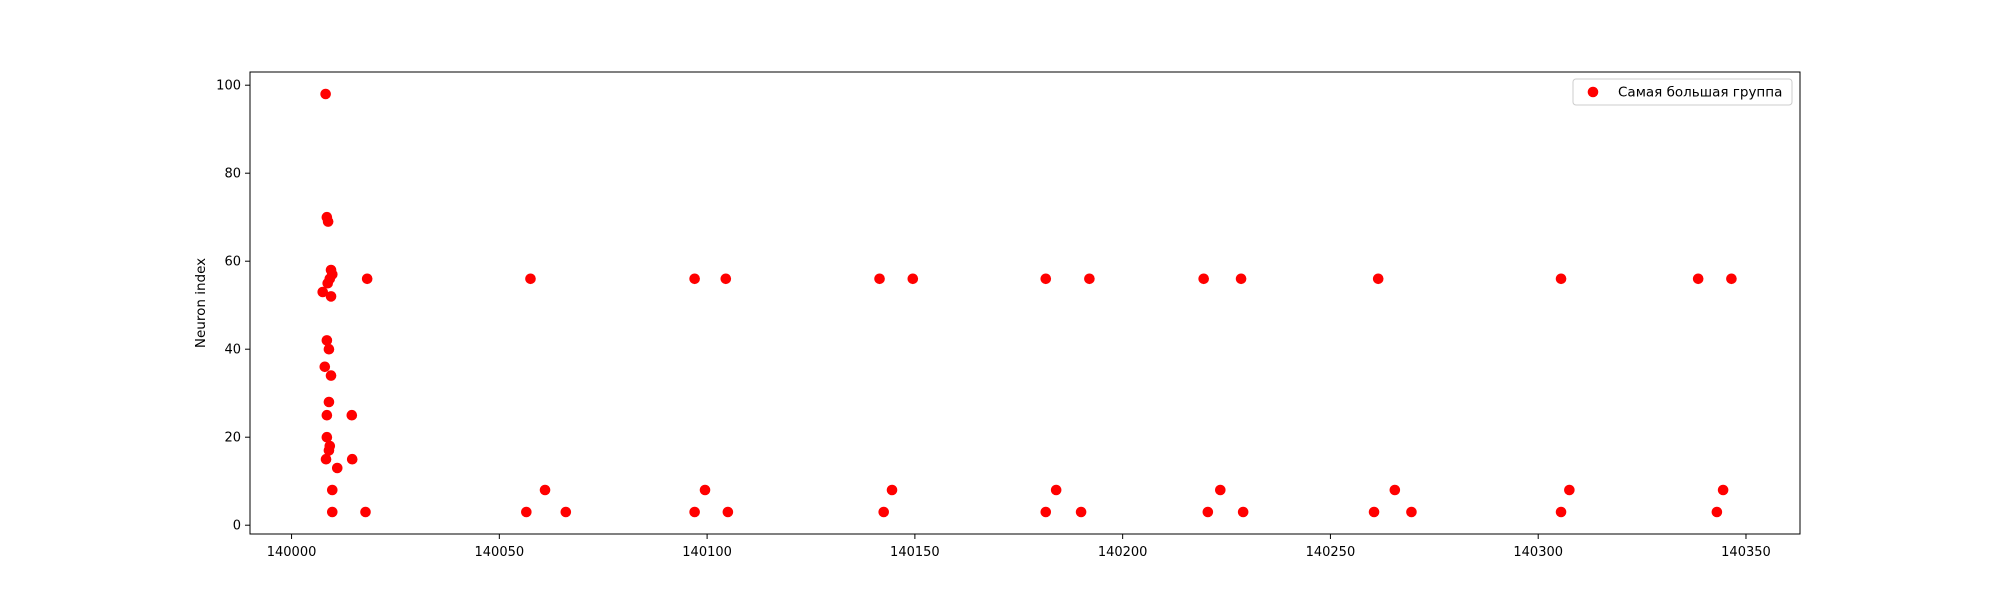 The image size is (2000, 600). Describe the element at coordinates (233, 306) in the screenshot. I see `y-axis: 0 20 40 60 80 100` at that location.